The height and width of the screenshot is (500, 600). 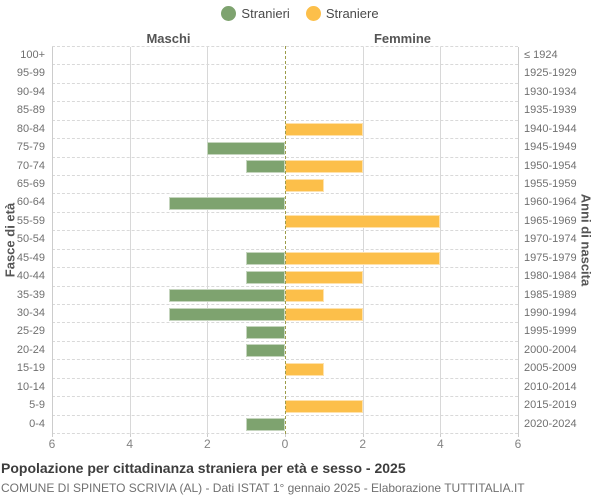 I want to click on birth-year-label: 1975-1979, so click(x=550, y=257).